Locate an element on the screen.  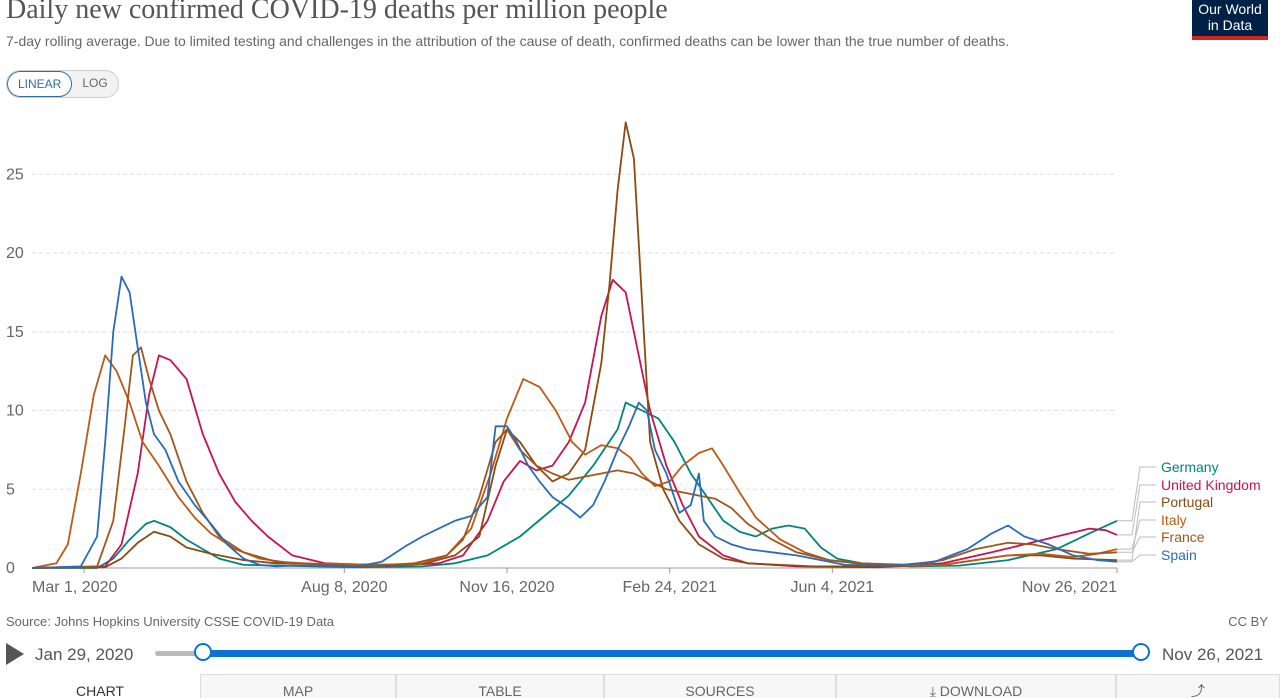
log-scale-button: LOG is located at coordinates (95, 83).